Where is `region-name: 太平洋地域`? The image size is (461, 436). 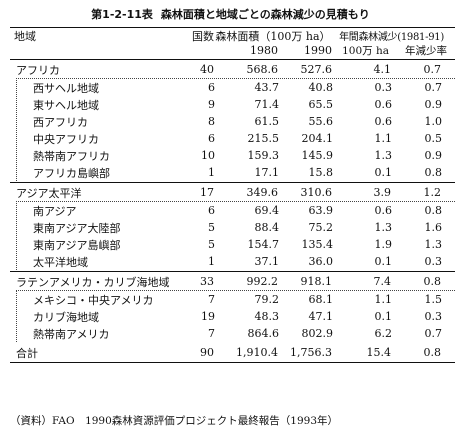 region-name: 太平洋地域 is located at coordinates (60, 262).